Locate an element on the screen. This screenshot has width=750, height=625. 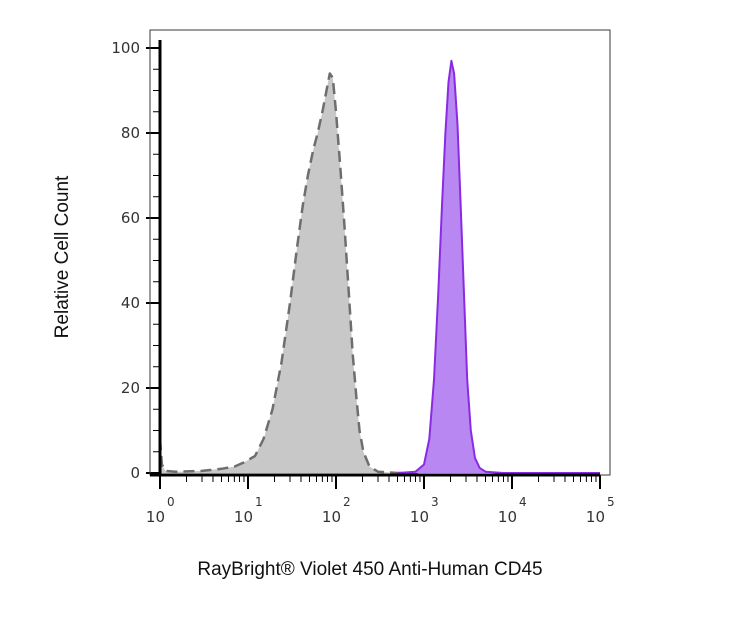
x-tick-exponent: 3 is located at coordinates (435, 502).